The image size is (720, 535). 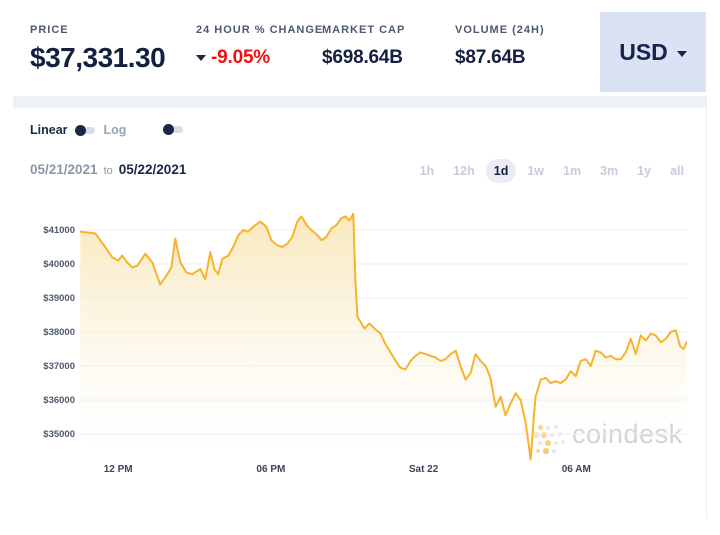 I want to click on change-value: -9.05%, so click(x=259, y=58).